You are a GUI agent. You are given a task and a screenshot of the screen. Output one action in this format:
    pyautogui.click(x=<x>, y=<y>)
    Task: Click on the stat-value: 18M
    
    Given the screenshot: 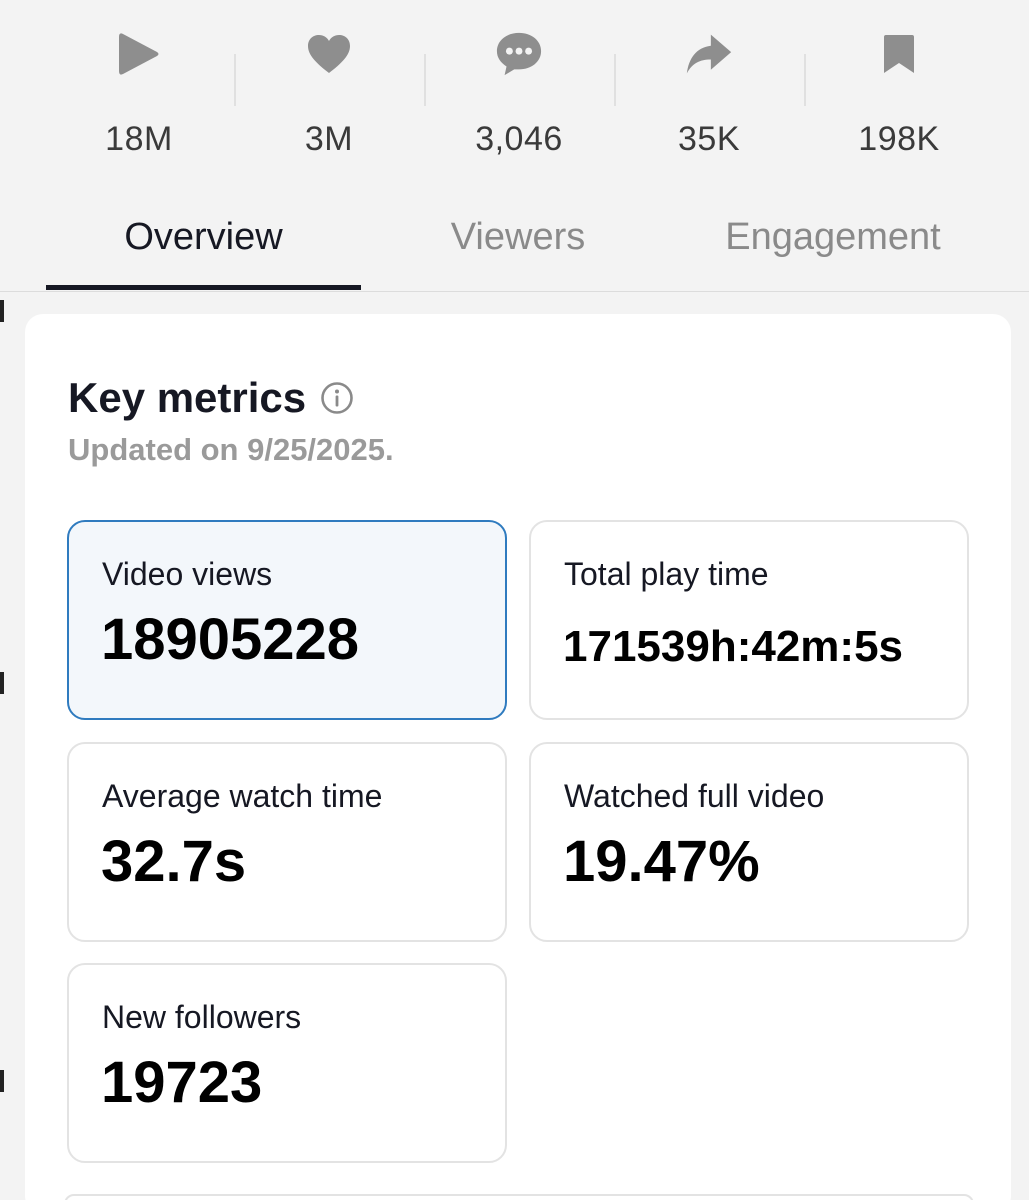 What is the action you would take?
    pyautogui.click(x=139, y=139)
    